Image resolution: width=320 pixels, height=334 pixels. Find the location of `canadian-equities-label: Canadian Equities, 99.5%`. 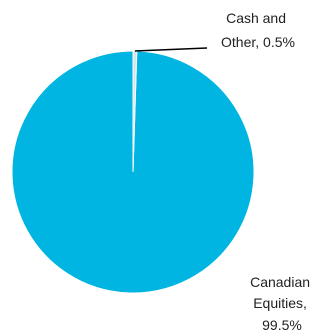

canadian-equities-label: Canadian Equities, 99.5% is located at coordinates (282, 303).